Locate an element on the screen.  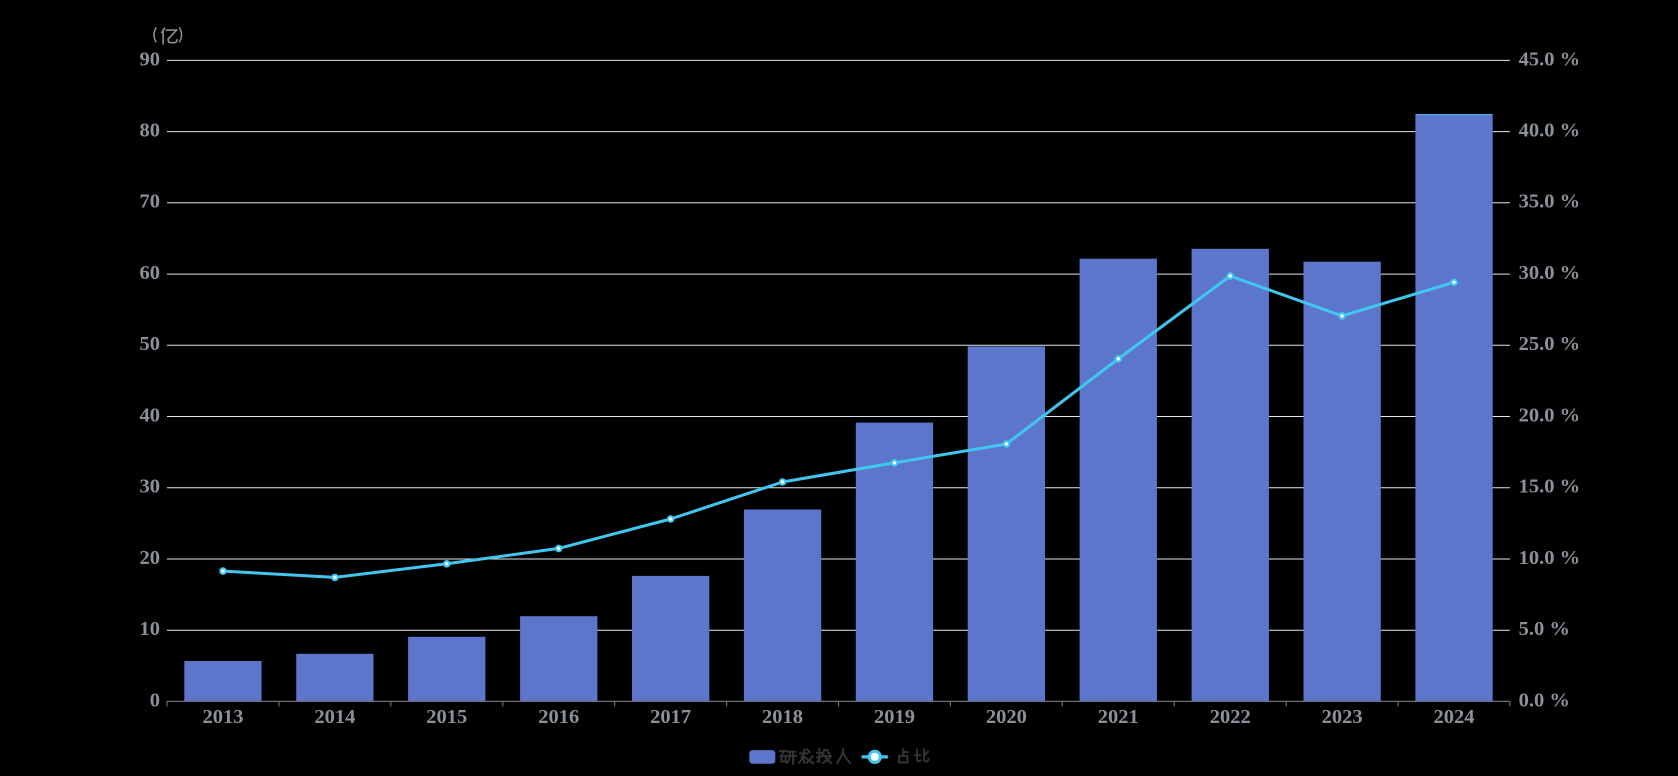
svg-text: 0 is located at coordinates (155, 700).